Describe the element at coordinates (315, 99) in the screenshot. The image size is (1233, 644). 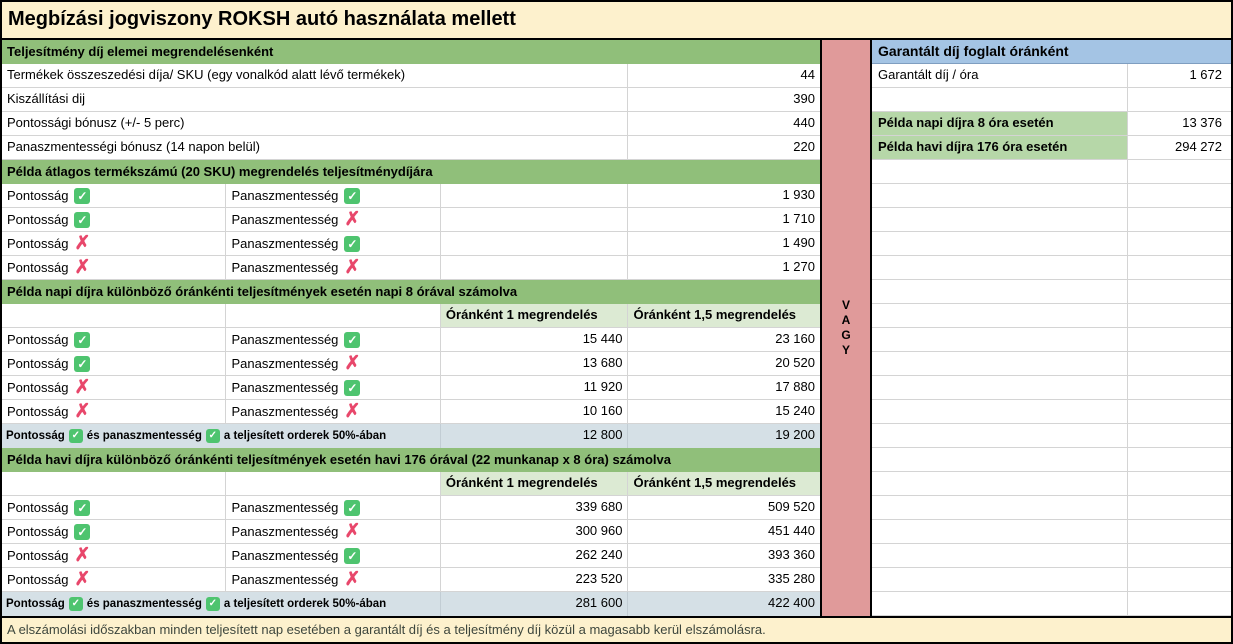
I see `fee-label: Kiszállítási dij` at that location.